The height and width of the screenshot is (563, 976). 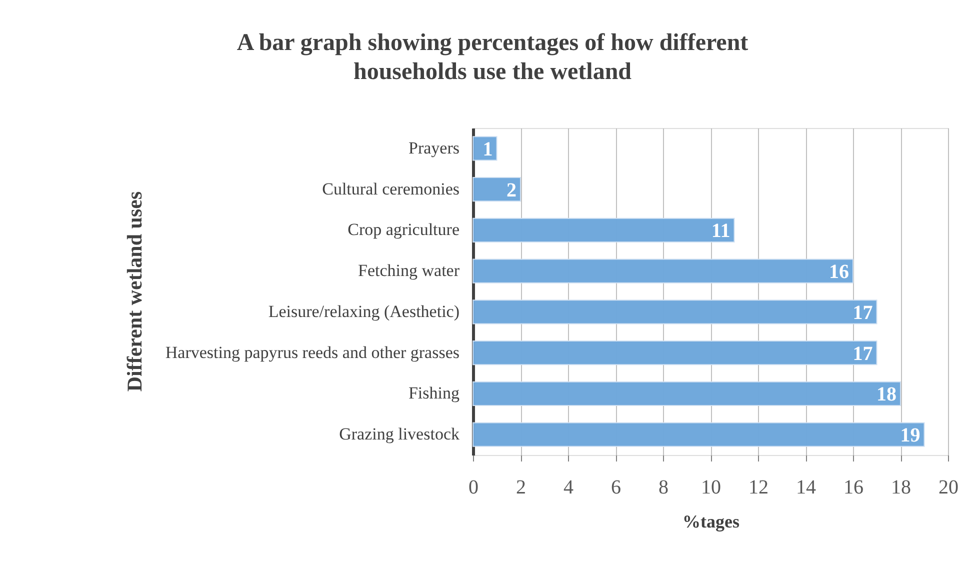 What do you see at coordinates (487, 149) in the screenshot?
I see `data-label: 1` at bounding box center [487, 149].